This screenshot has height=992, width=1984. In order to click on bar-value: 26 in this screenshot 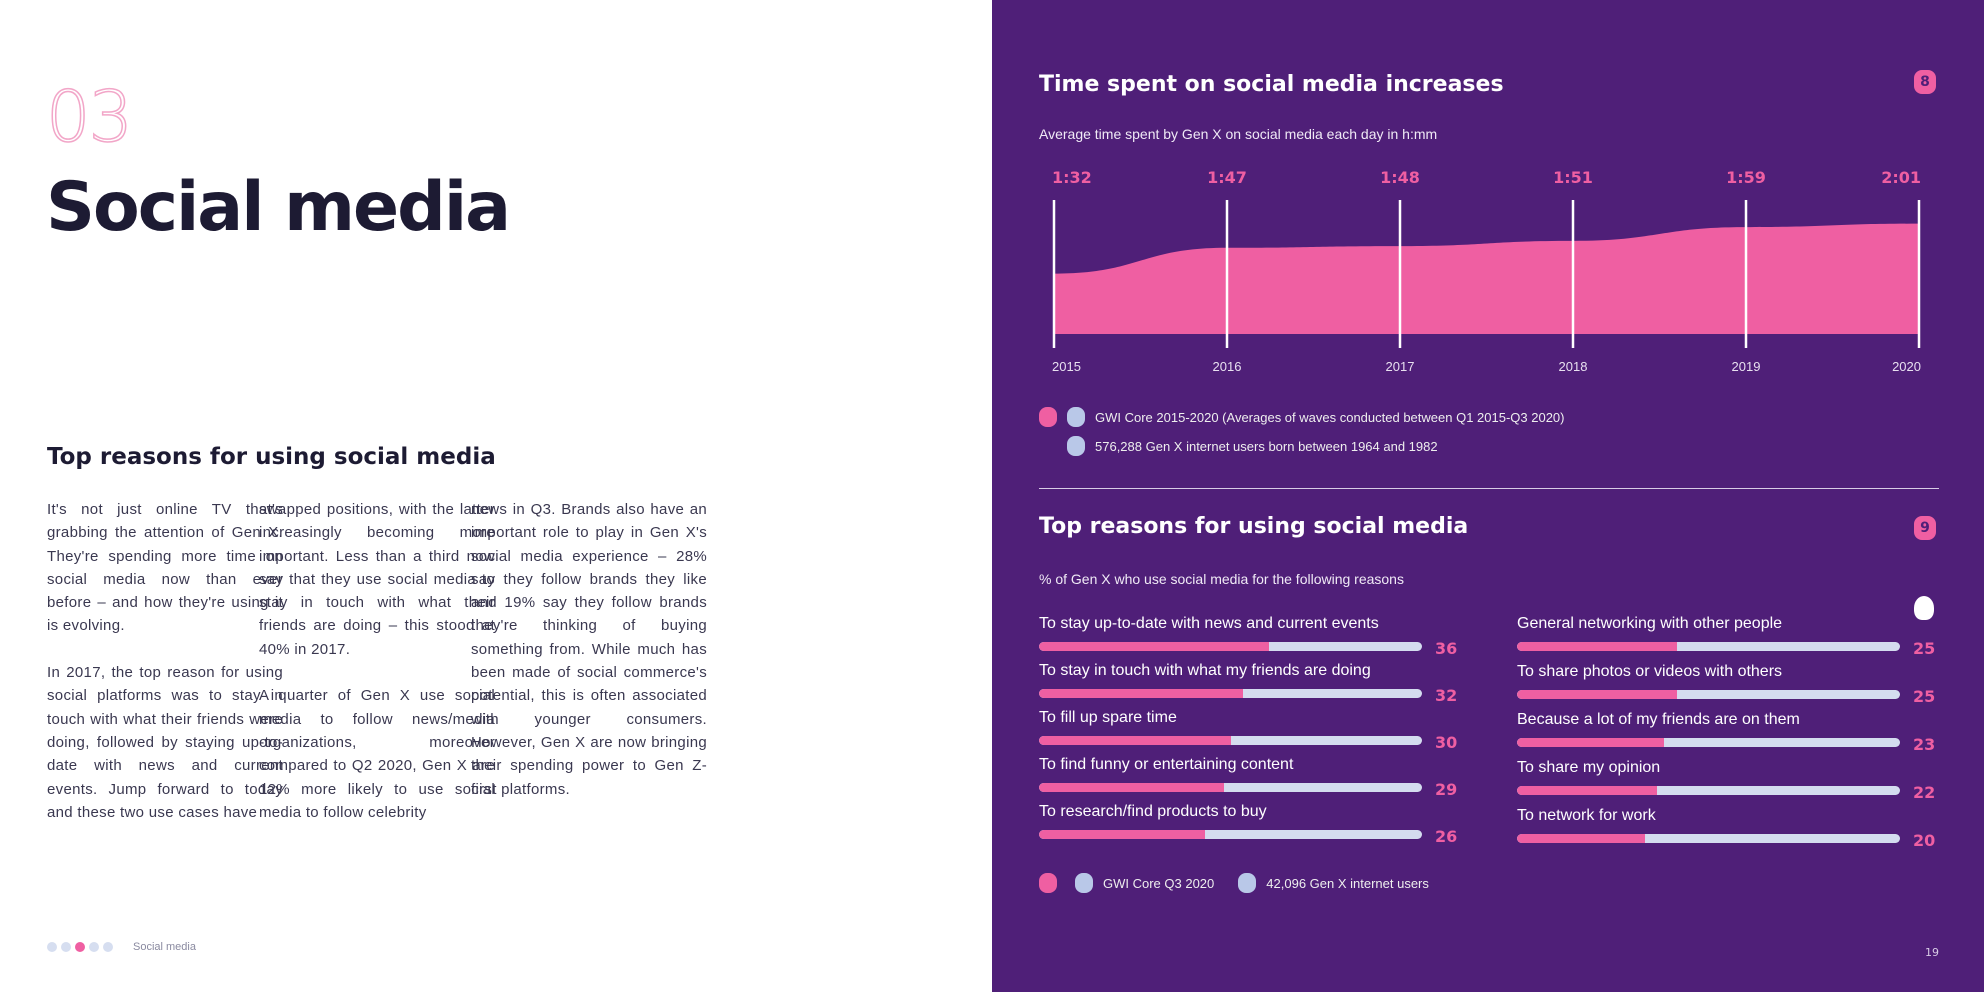, I will do `click(1446, 836)`.